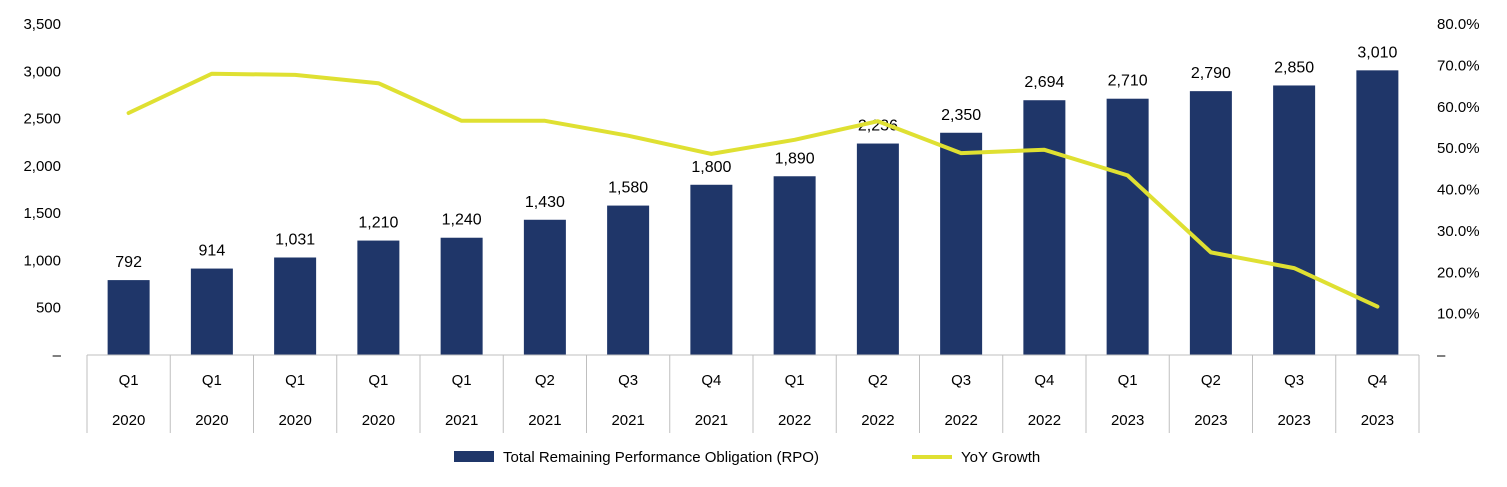 The image size is (1507, 487). What do you see at coordinates (1458, 107) in the screenshot?
I see `right-axis-tick-label: 60.0%` at bounding box center [1458, 107].